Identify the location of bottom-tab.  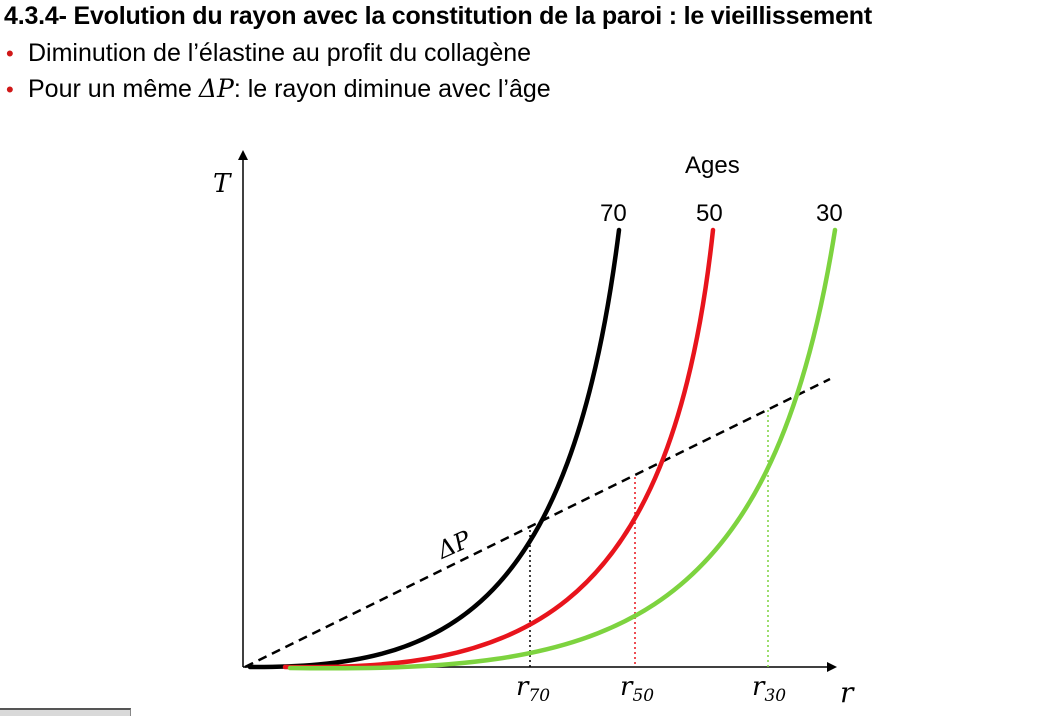
(65, 712).